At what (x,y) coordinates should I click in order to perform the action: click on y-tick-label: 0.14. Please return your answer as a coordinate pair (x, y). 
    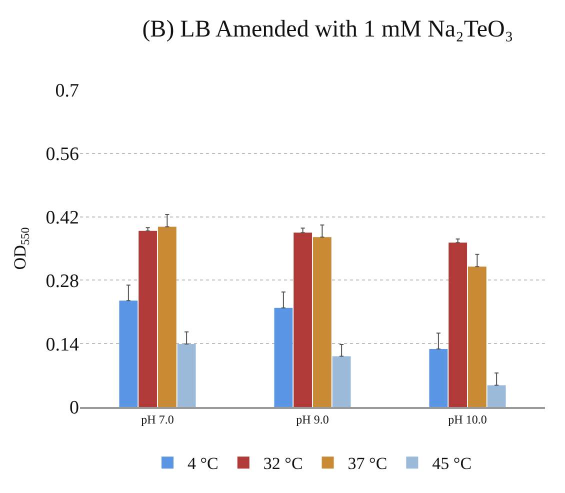
    Looking at the image, I should click on (63, 345).